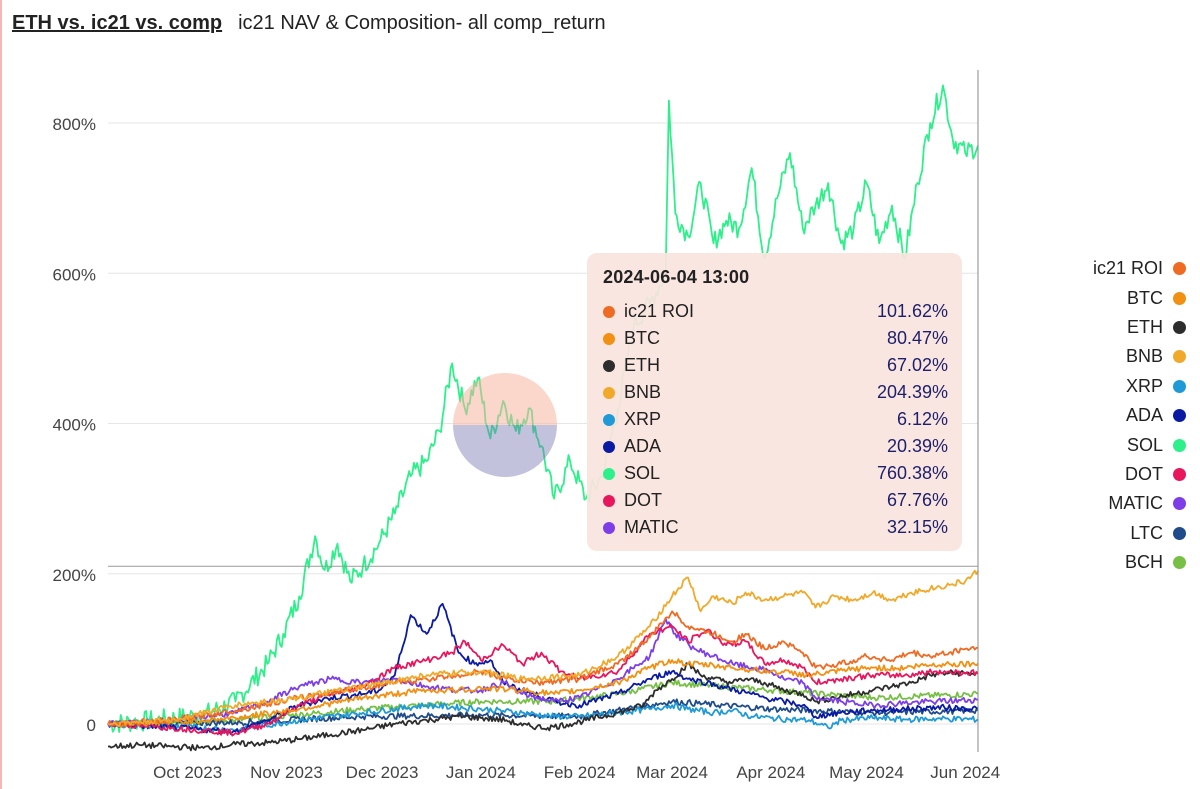  I want to click on series-line-bnb, so click(543, 648).